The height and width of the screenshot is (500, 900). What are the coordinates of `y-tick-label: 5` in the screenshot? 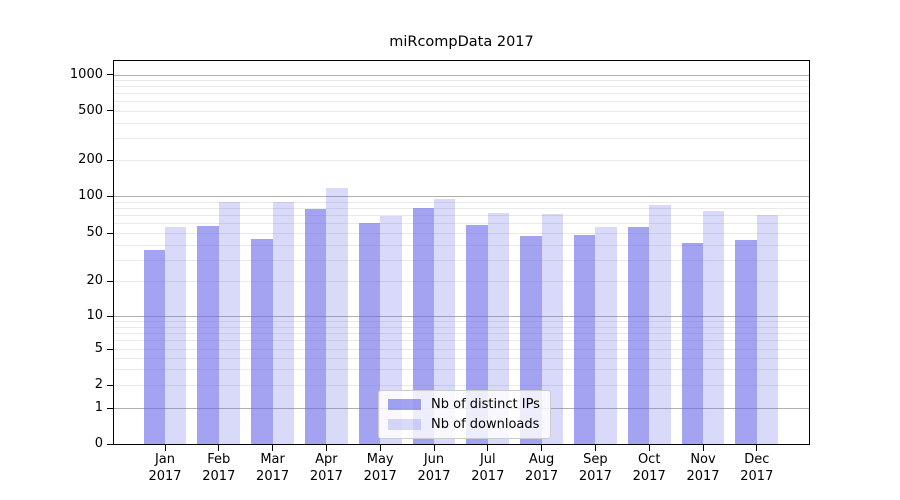 It's located at (98, 348).